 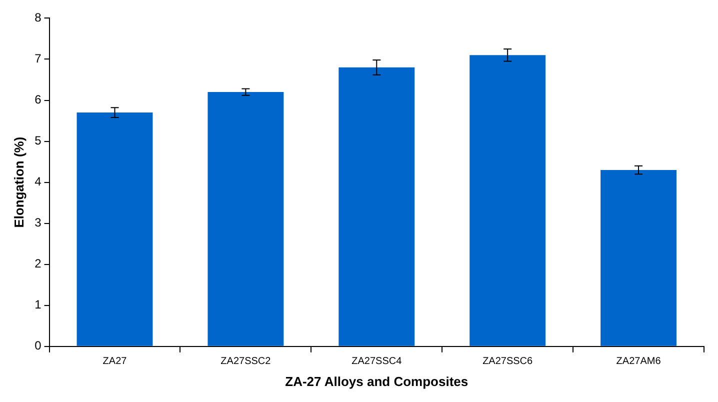 What do you see at coordinates (377, 362) in the screenshot?
I see `x-tick-label: ZA27SSC4` at bounding box center [377, 362].